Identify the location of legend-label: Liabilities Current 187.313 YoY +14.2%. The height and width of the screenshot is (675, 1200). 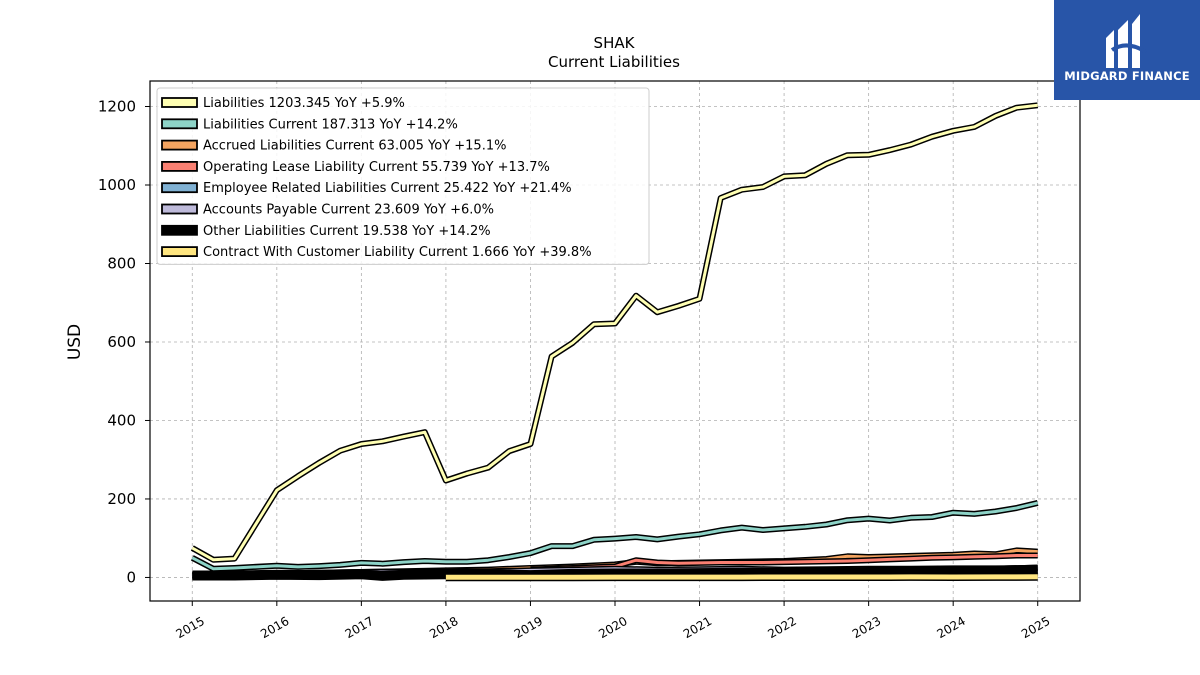
(330, 124).